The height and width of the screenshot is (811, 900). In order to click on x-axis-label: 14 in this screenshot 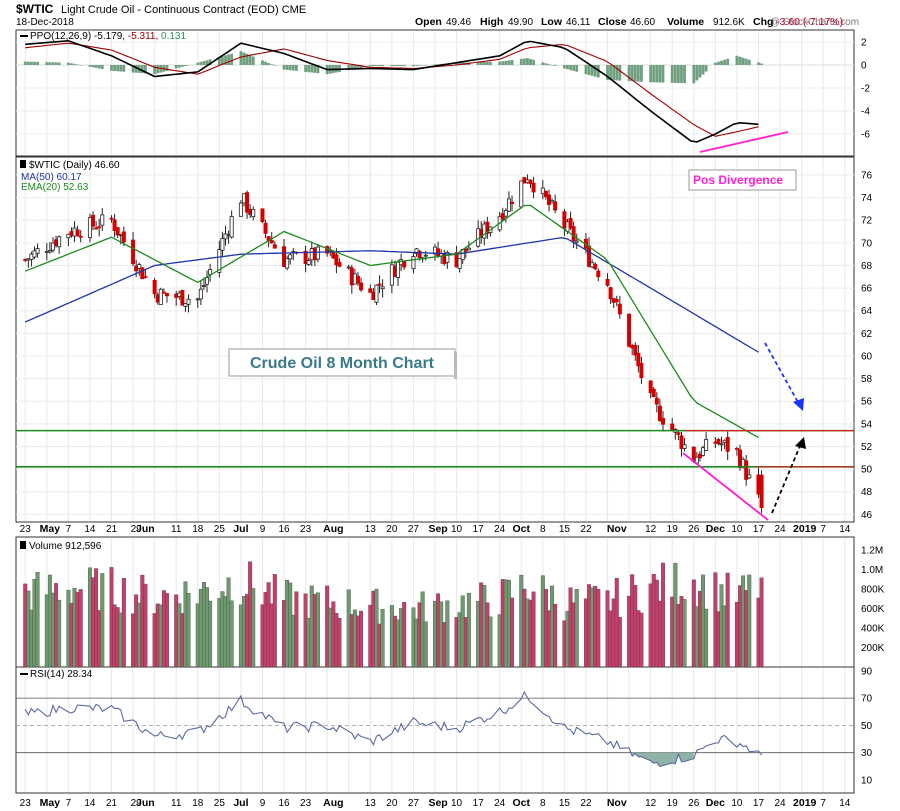, I will do `click(90, 803)`.